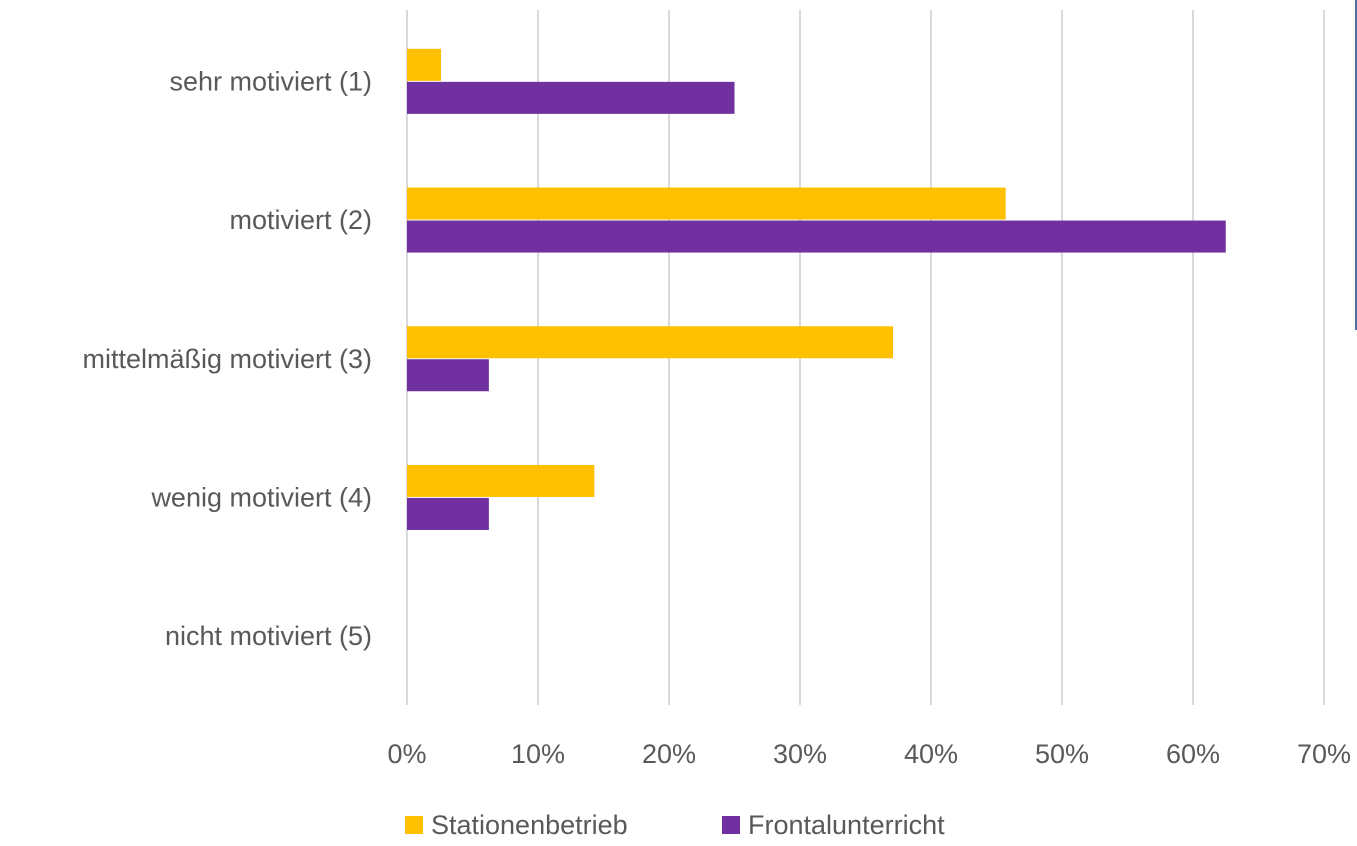 The width and height of the screenshot is (1357, 846). I want to click on tick-label: 50%, so click(1062, 754).